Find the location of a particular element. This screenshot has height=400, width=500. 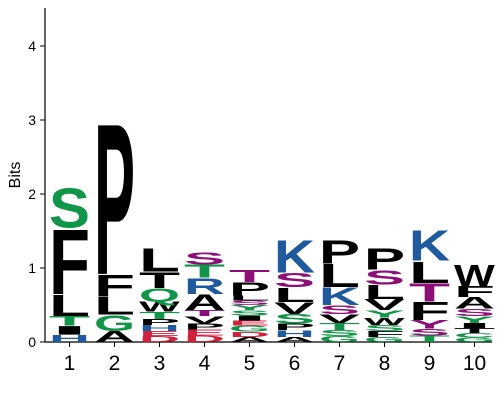

x-tick-label: 1 is located at coordinates (70, 363).